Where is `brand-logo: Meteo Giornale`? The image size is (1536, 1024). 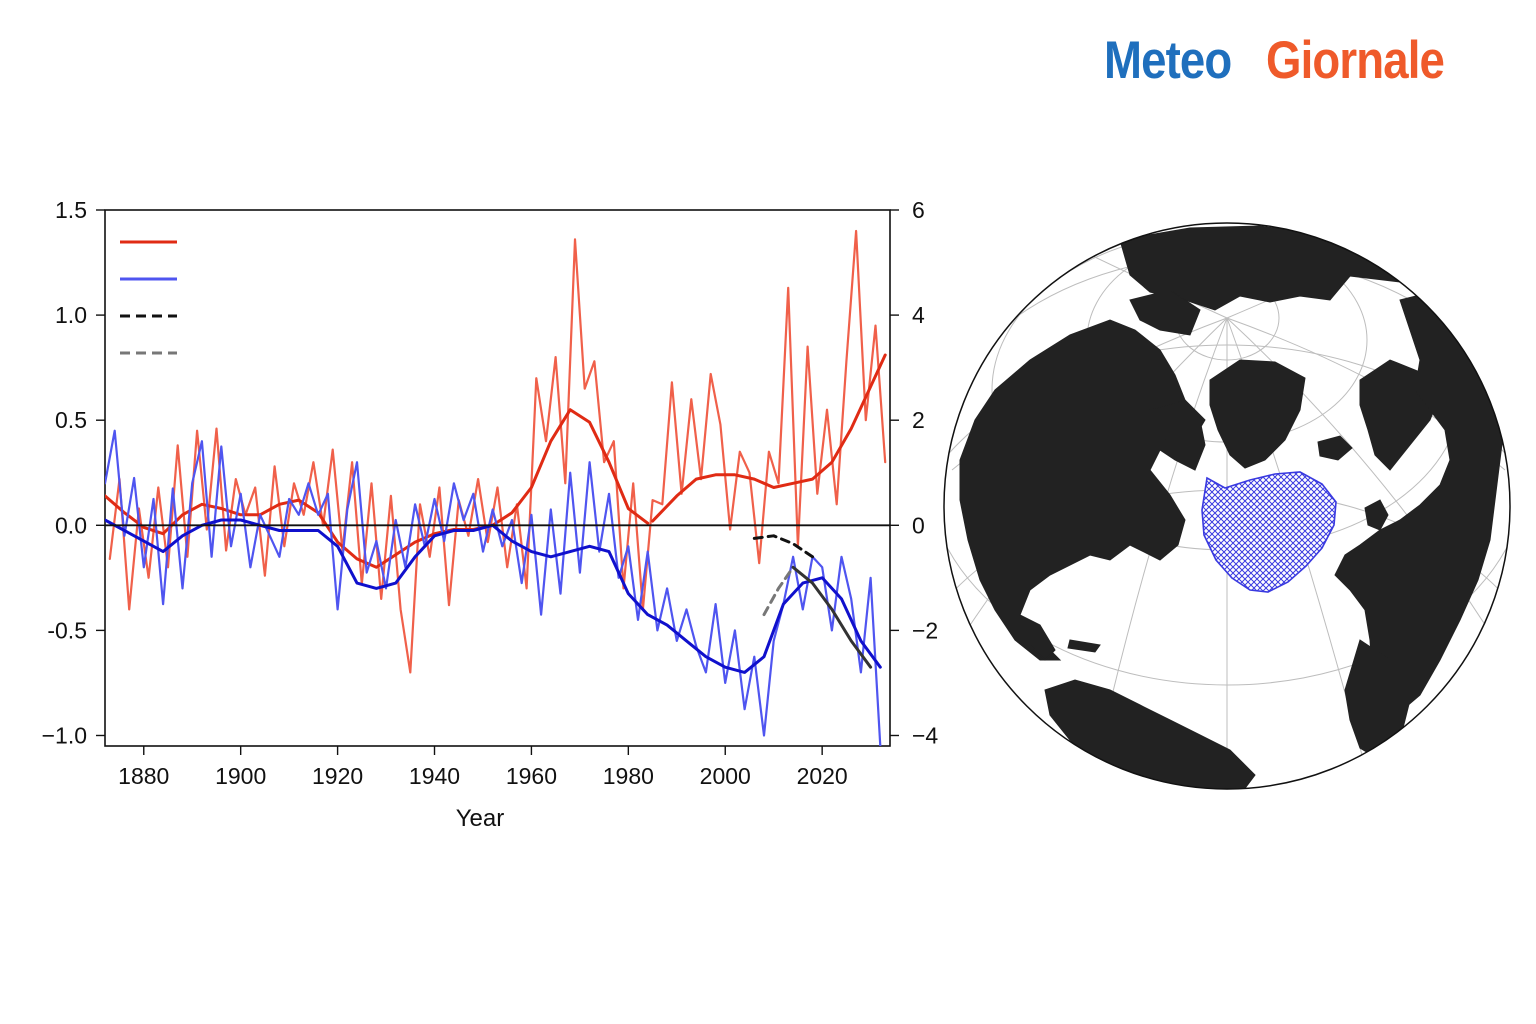 brand-logo: Meteo Giornale is located at coordinates (1294, 70).